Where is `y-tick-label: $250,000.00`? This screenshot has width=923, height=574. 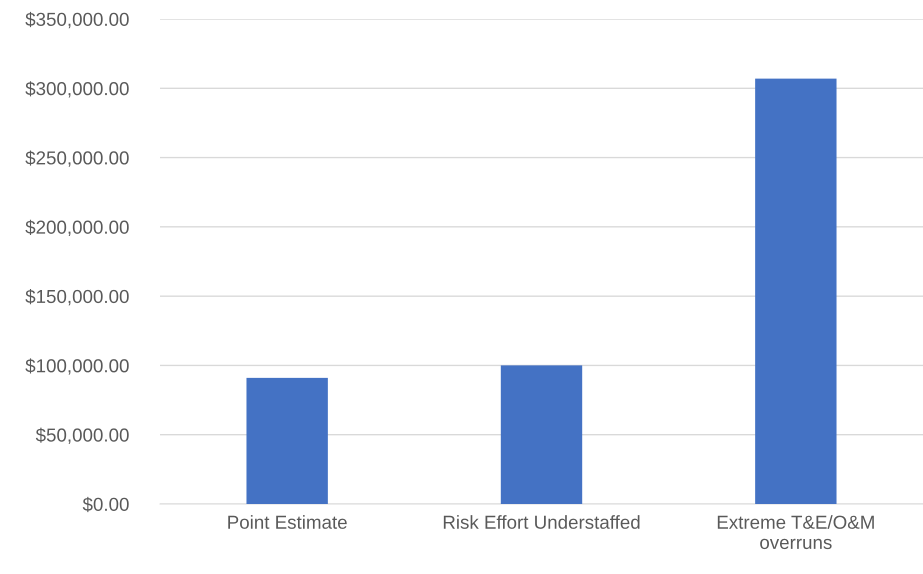
y-tick-label: $250,000.00 is located at coordinates (77, 158).